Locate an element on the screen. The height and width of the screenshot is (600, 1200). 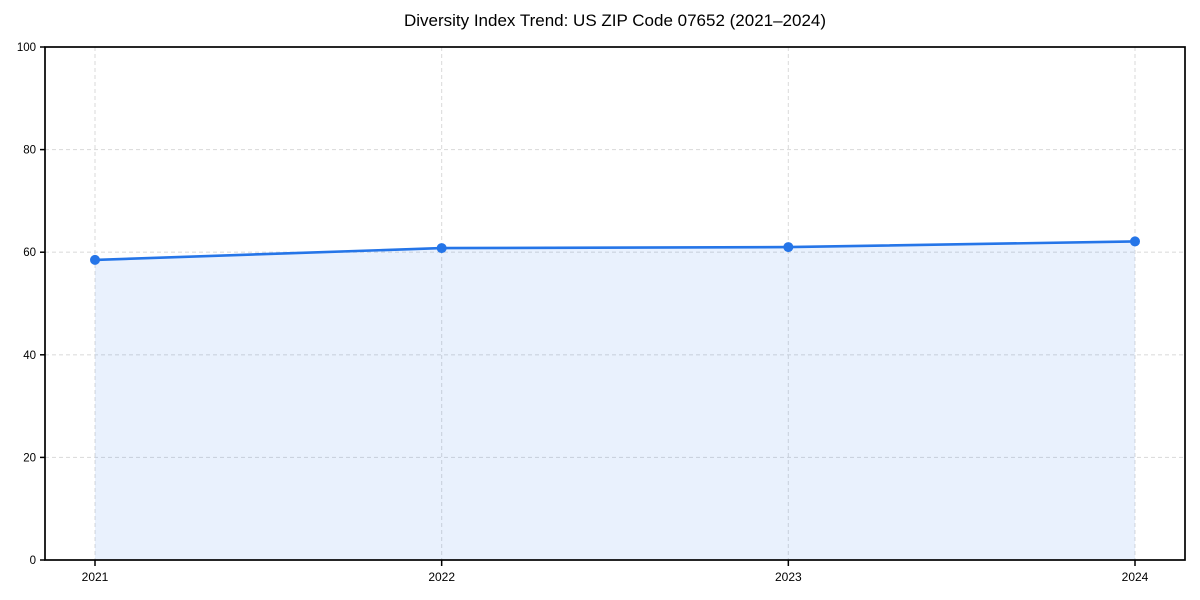
y-tick-label: 20 is located at coordinates (29, 458).